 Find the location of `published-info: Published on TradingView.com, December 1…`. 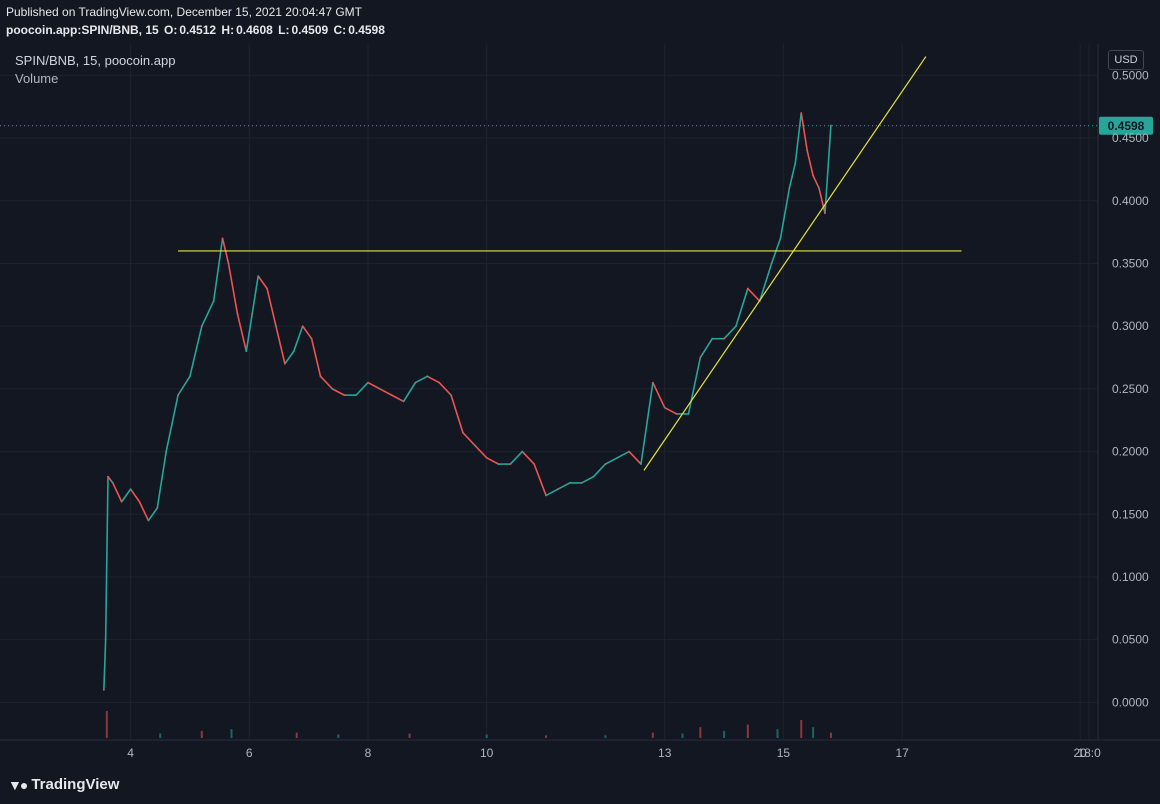

published-info: Published on TradingView.com, December 1… is located at coordinates (184, 12).